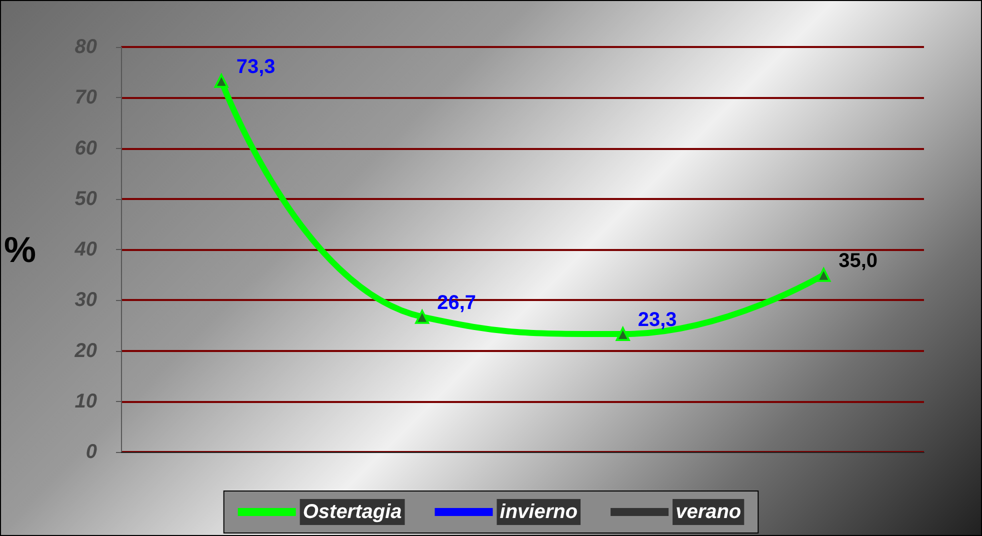 This screenshot has width=982, height=536. What do you see at coordinates (858, 261) in the screenshot?
I see `data-label: 35,0` at bounding box center [858, 261].